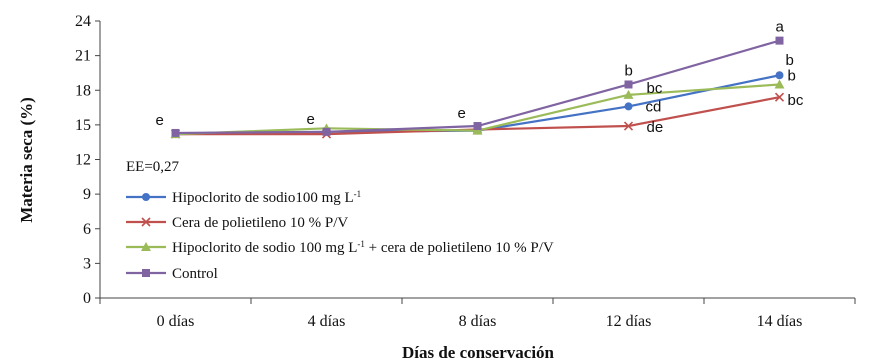 The height and width of the screenshot is (364, 878). I want to click on legend-label: Control, so click(195, 274).